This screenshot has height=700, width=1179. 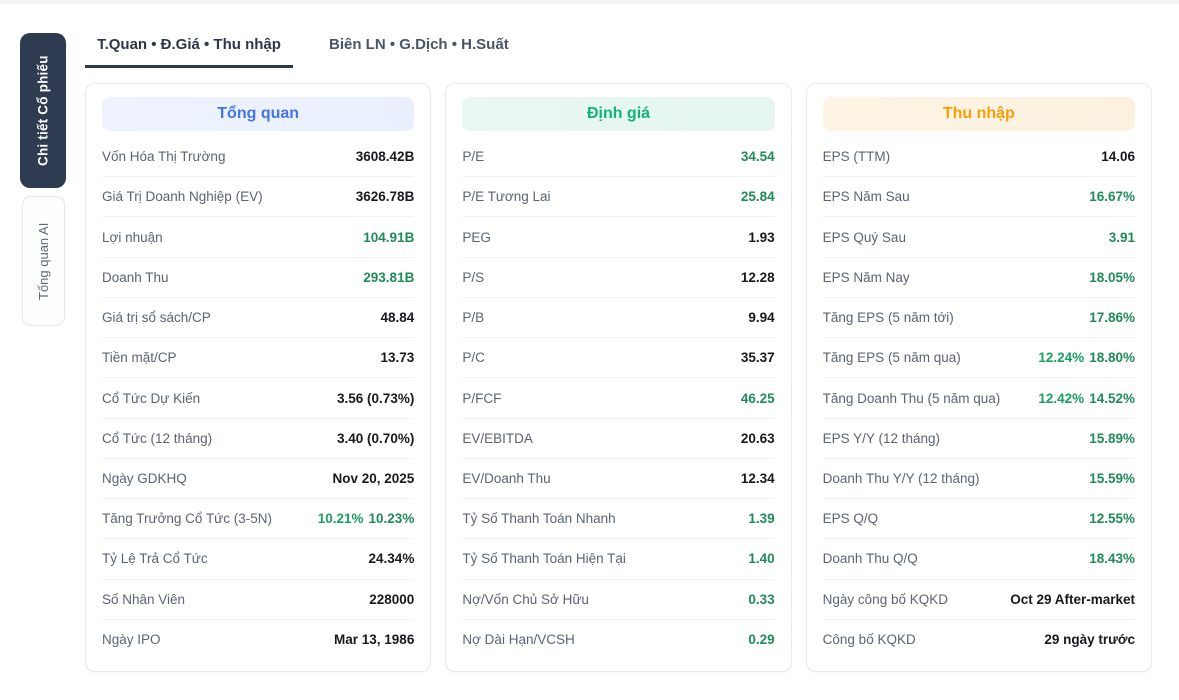 I want to click on card-title: Tổng quan, so click(x=258, y=114).